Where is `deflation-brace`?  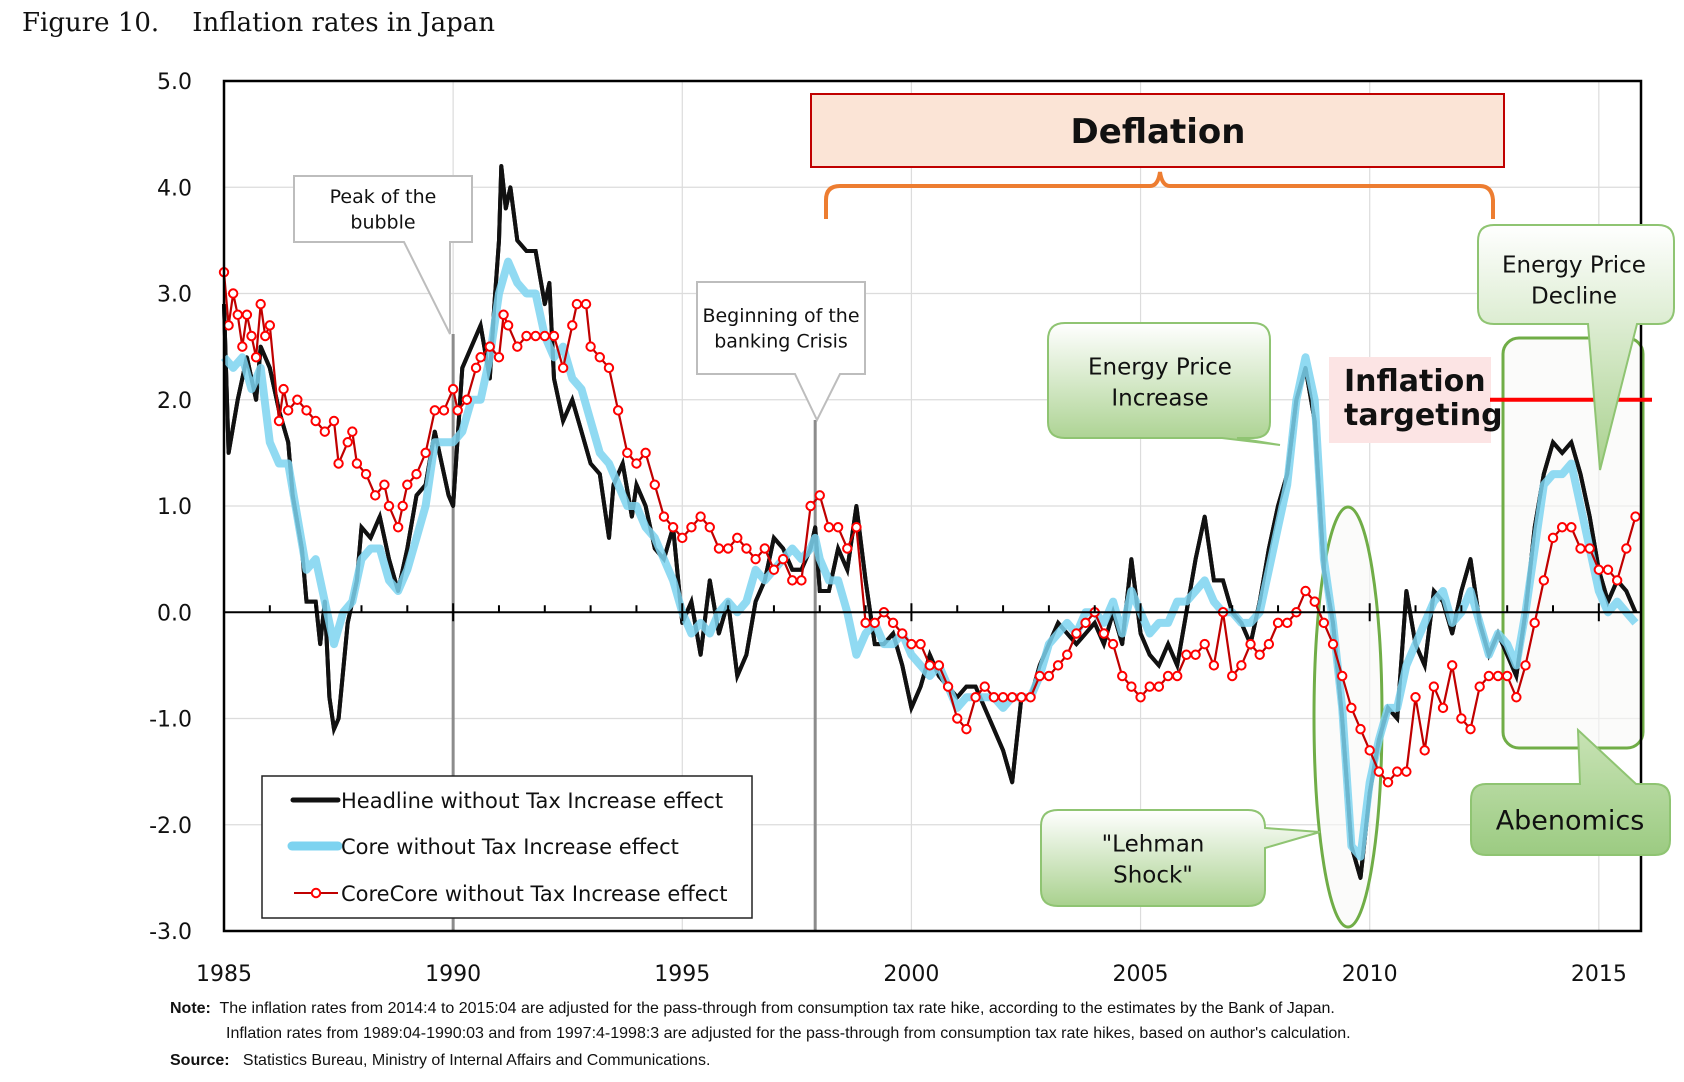 deflation-brace is located at coordinates (1159, 195).